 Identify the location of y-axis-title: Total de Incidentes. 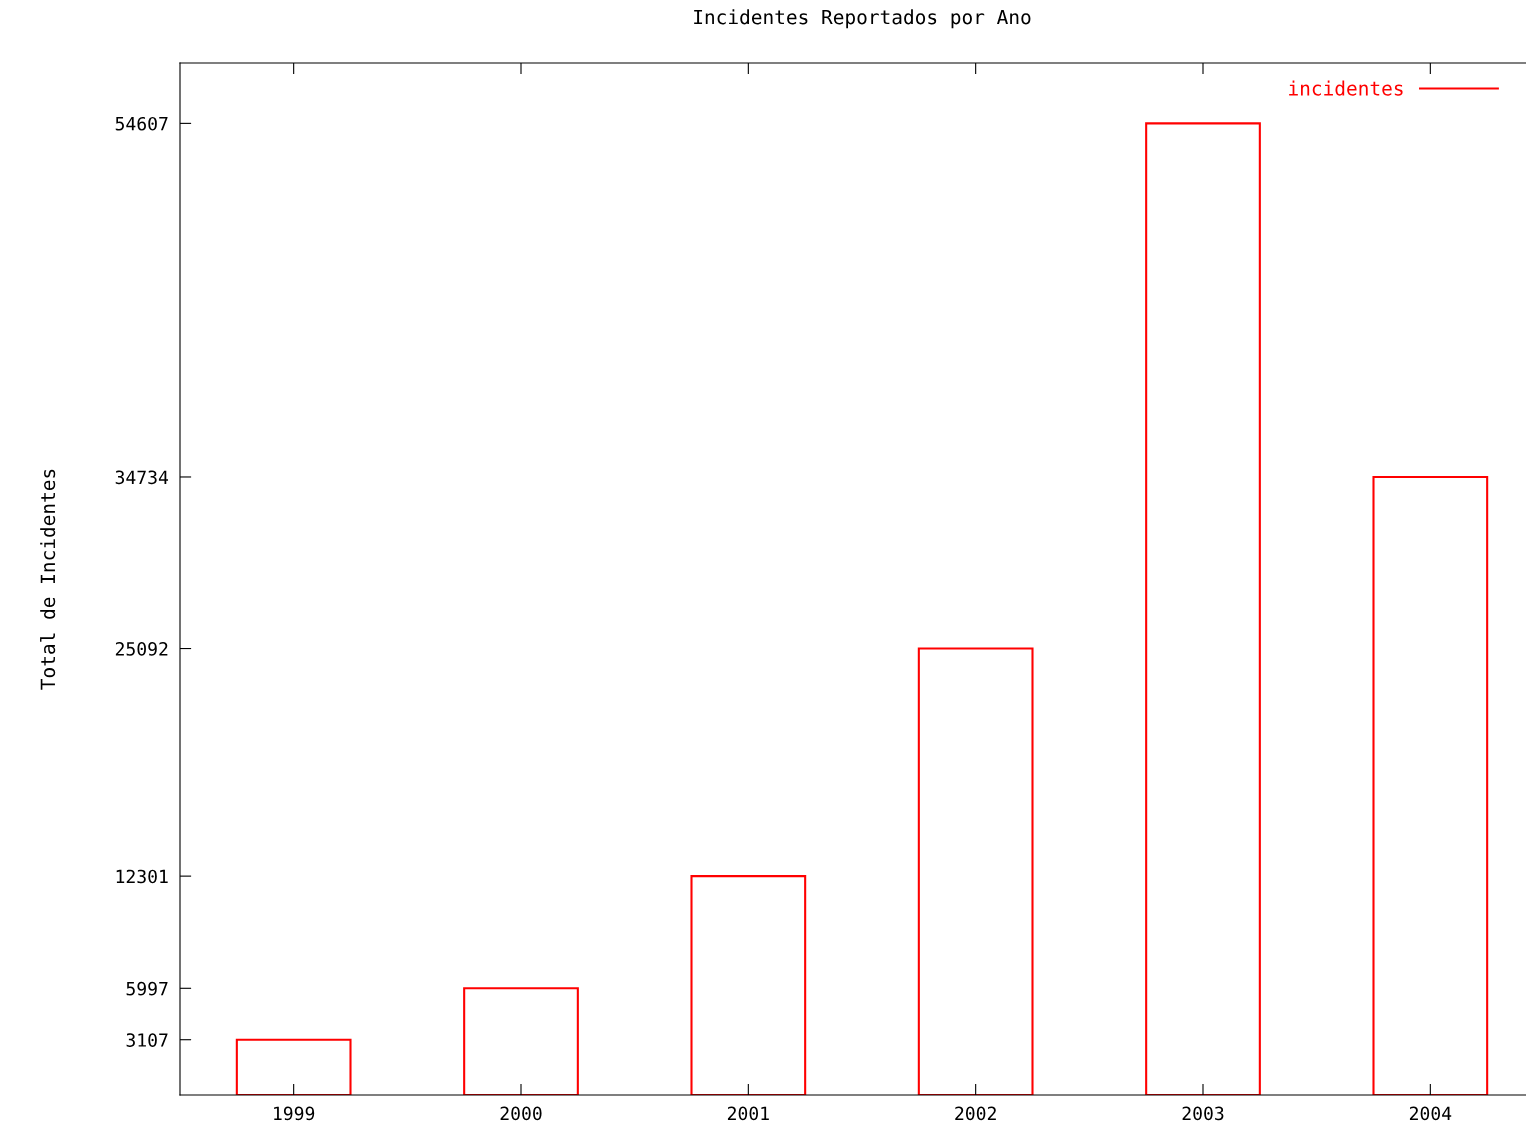
(48, 579).